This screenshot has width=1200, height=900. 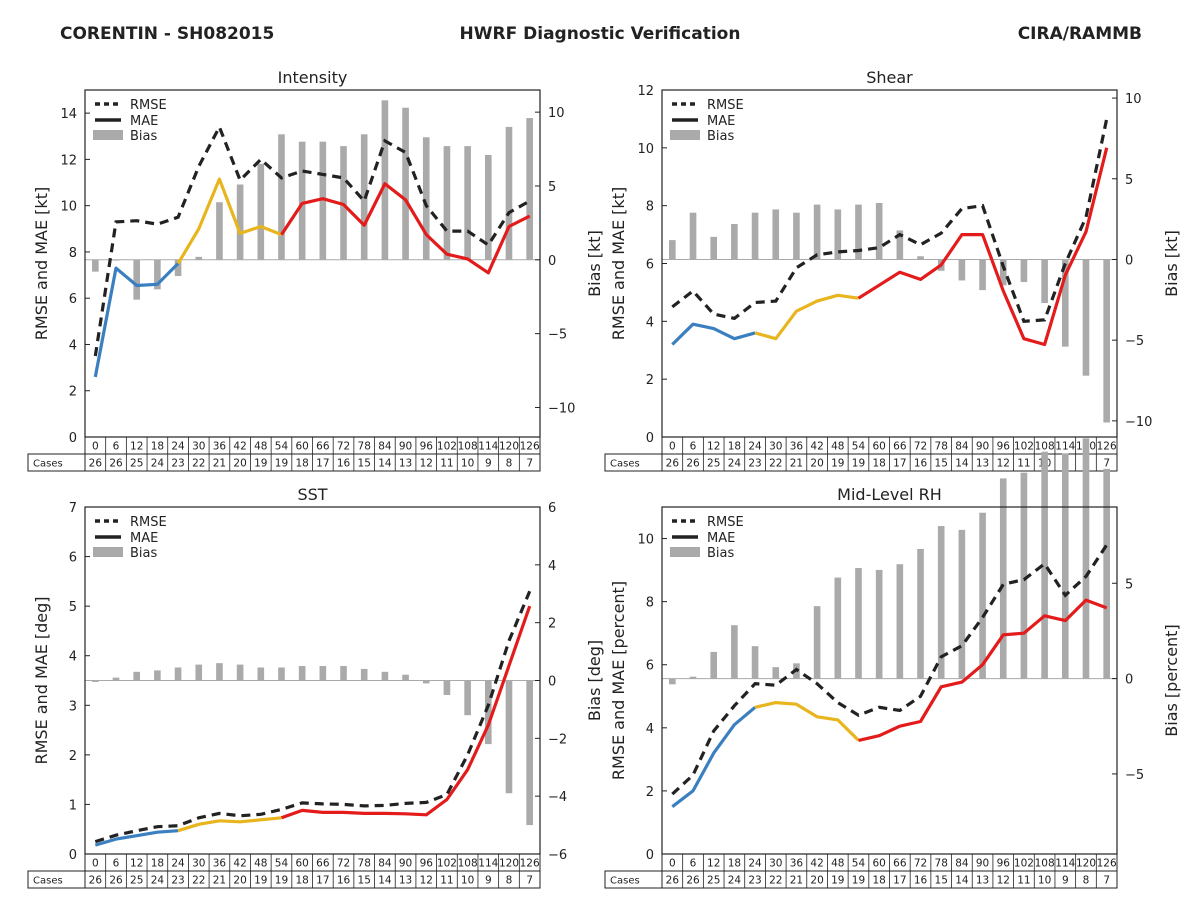 I want to click on y-tick-label: 6, so click(x=650, y=265).